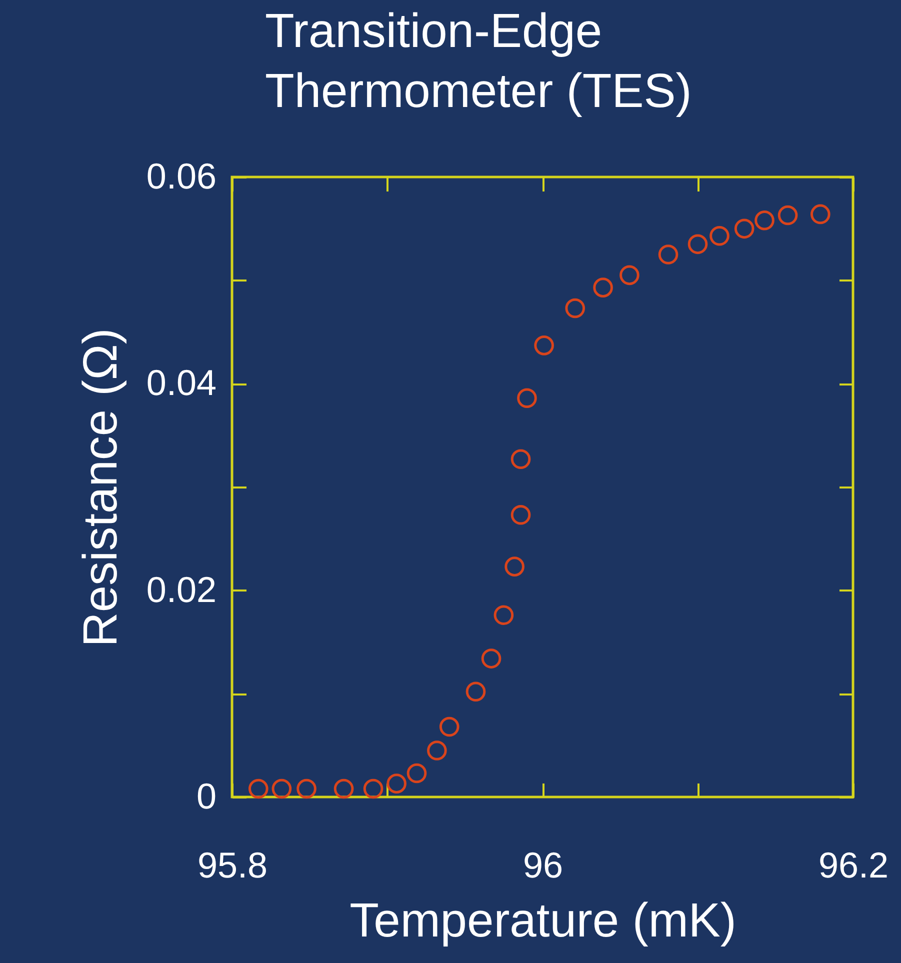  I want to click on y-tick-label: 0.04, so click(181, 383).